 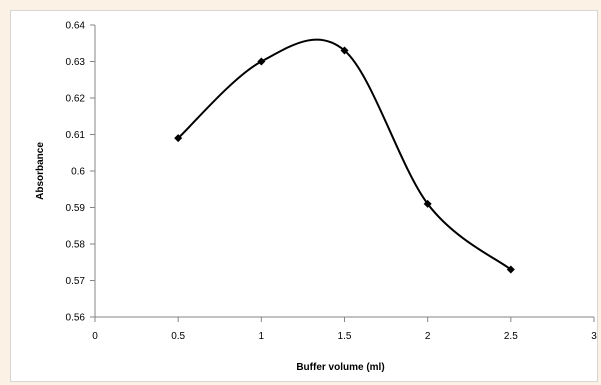 What do you see at coordinates (340, 367) in the screenshot?
I see `x-axis-title: Buffer volume (ml)` at bounding box center [340, 367].